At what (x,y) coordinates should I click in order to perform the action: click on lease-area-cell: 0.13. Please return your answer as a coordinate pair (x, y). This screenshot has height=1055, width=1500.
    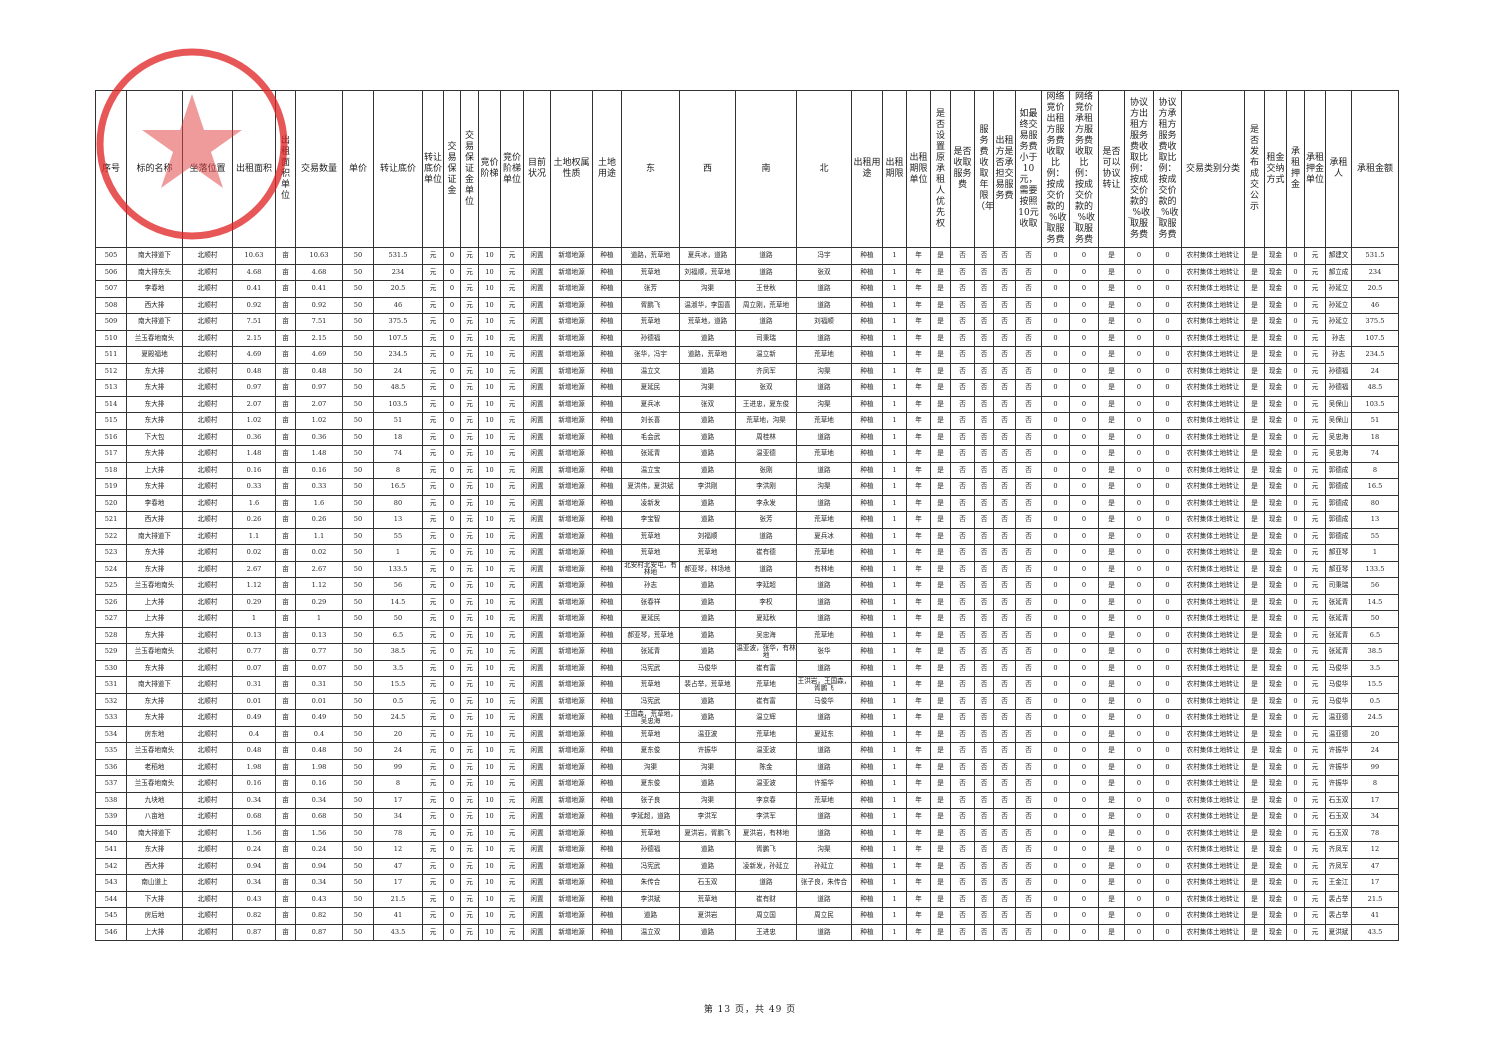
    Looking at the image, I should click on (254, 635).